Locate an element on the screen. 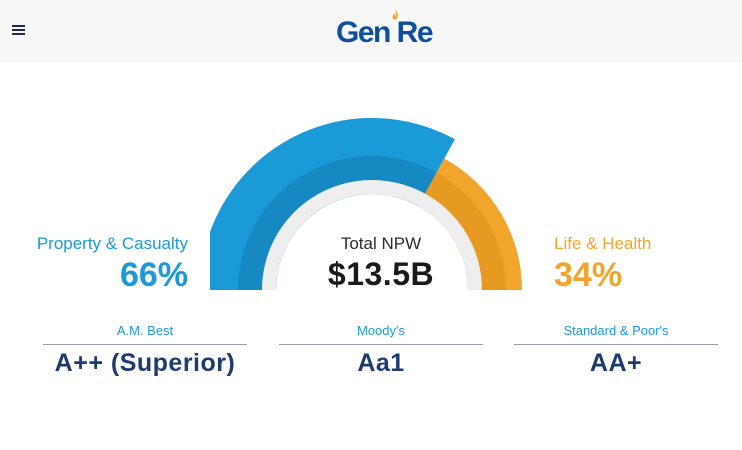  rating-sp: Standard & Poor's AA+ is located at coordinates (616, 350).